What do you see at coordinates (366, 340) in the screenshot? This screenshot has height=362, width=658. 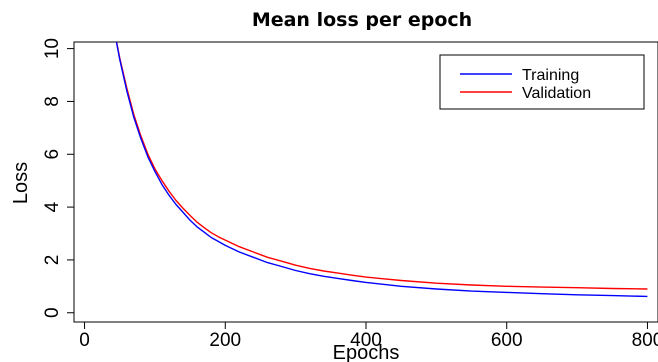 I see `x-tick-label: 400` at bounding box center [366, 340].